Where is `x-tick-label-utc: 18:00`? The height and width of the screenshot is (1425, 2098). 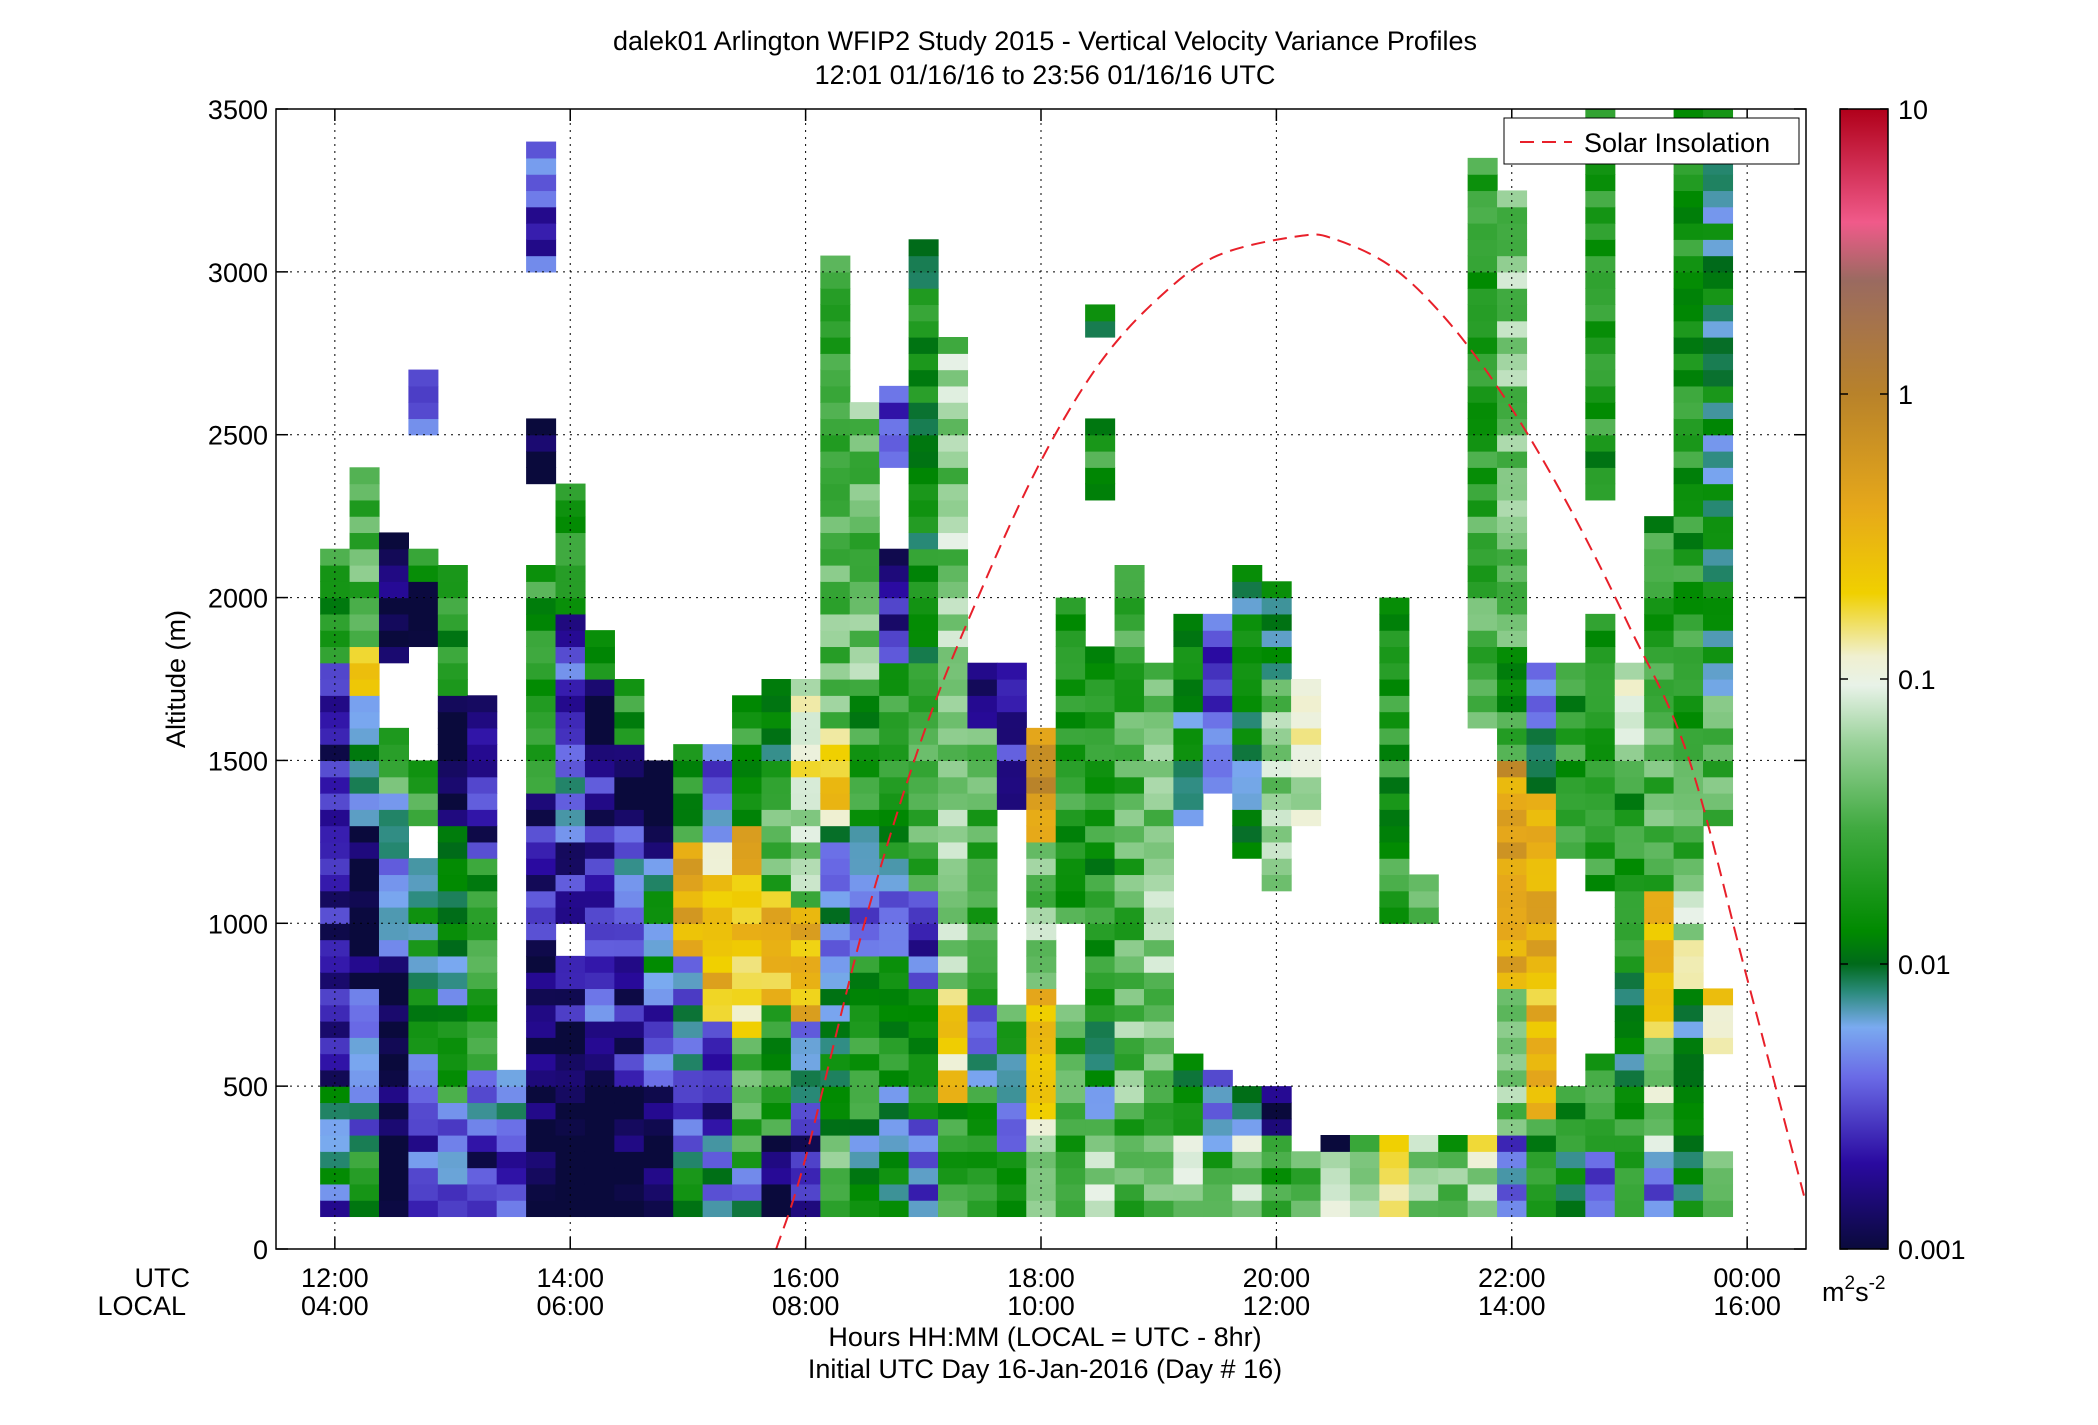
x-tick-label-utc: 18:00 is located at coordinates (1041, 1278).